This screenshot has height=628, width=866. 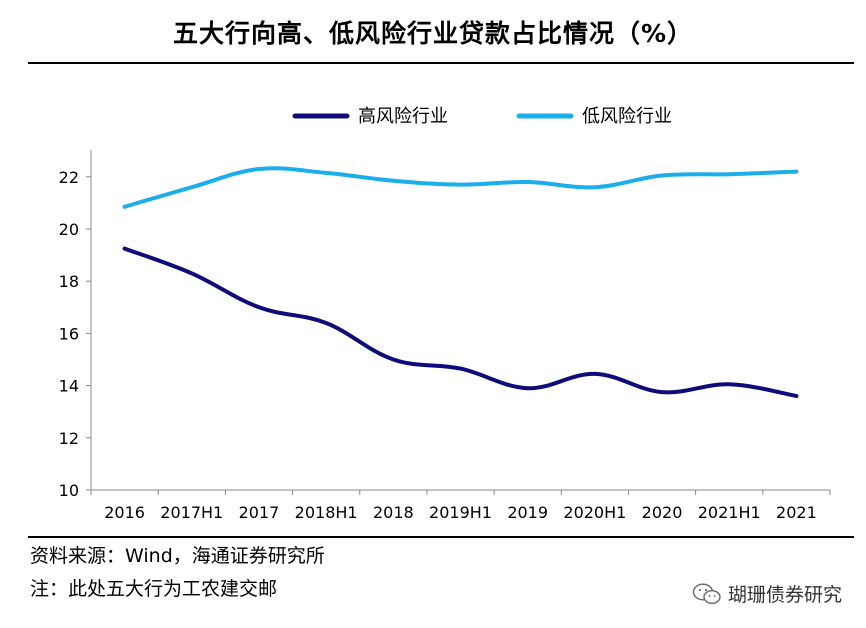 I want to click on x-tick-label: 2018H1, so click(x=326, y=512).